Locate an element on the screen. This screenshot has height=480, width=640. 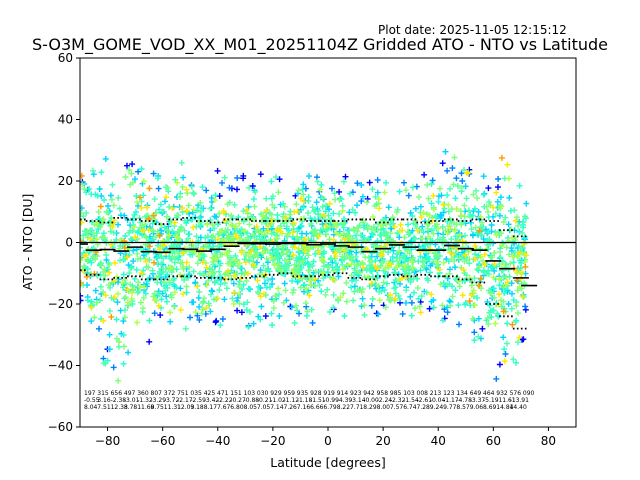
y-tick-label: −40 is located at coordinates (60, 366).